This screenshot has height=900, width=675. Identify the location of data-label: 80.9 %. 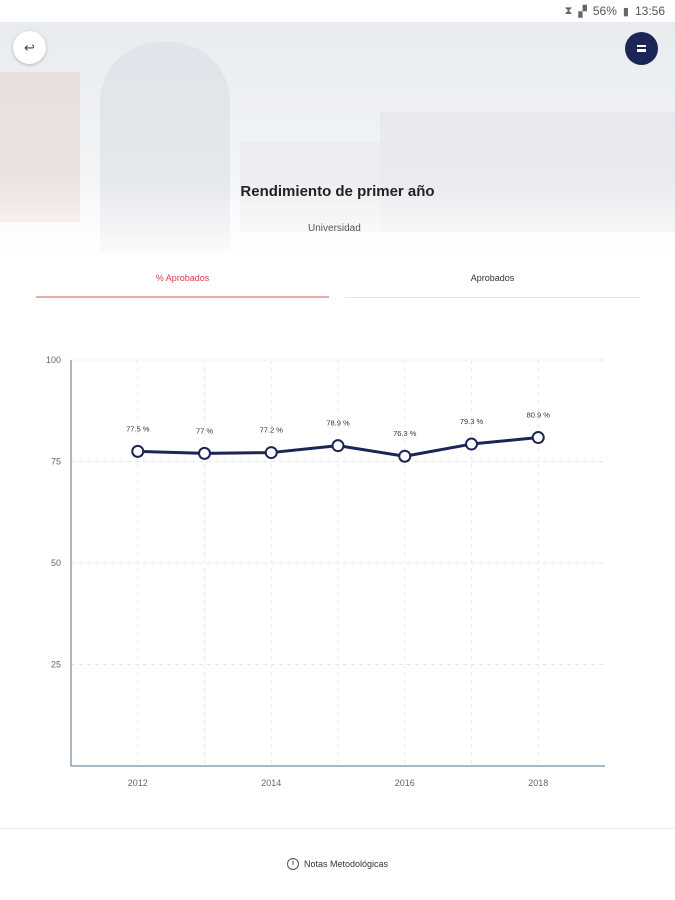
(539, 415).